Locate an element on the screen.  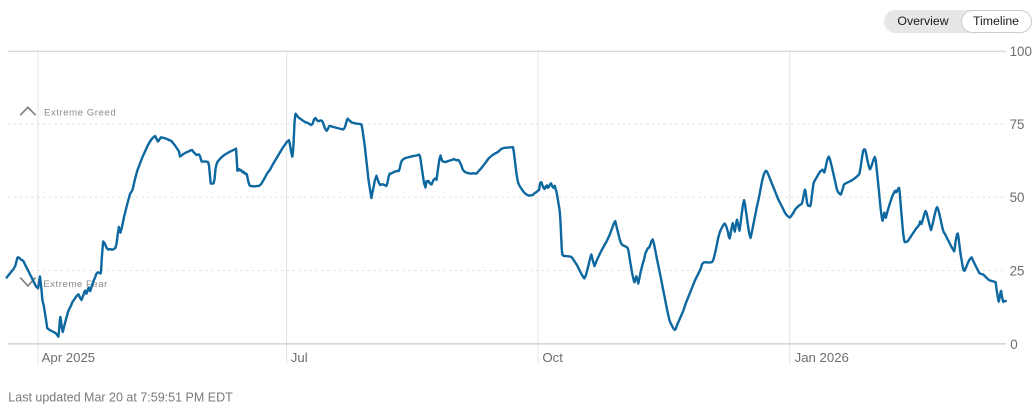
svg-text: Jan 2026 is located at coordinates (822, 357).